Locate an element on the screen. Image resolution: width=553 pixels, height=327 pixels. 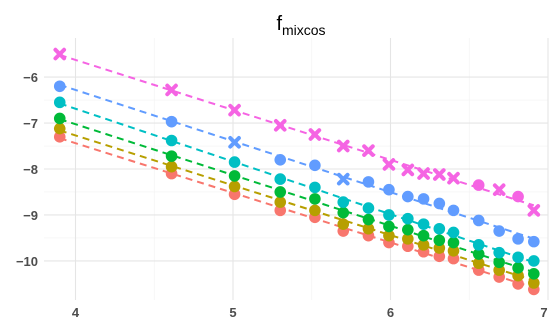
chart-title-subscript: mixcos is located at coordinates (304, 30).